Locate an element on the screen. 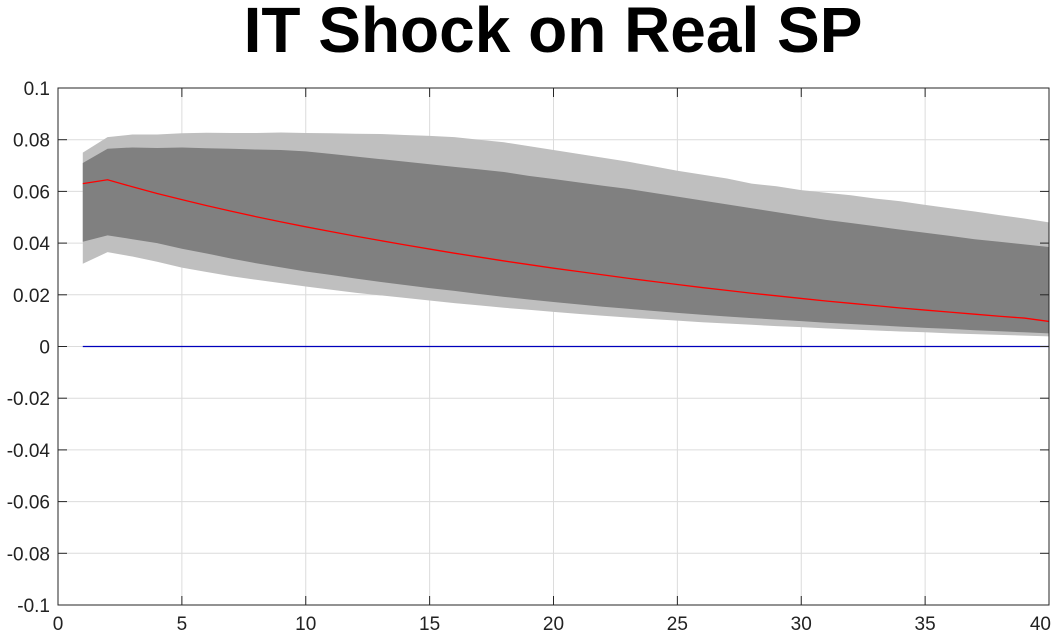 The width and height of the screenshot is (1063, 634). x-tick-label: 20 is located at coordinates (553, 624).